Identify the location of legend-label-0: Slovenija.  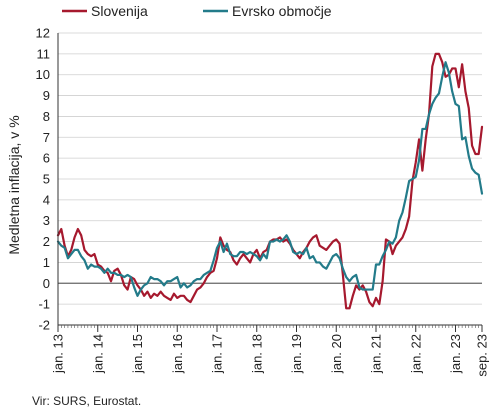
(119, 11).